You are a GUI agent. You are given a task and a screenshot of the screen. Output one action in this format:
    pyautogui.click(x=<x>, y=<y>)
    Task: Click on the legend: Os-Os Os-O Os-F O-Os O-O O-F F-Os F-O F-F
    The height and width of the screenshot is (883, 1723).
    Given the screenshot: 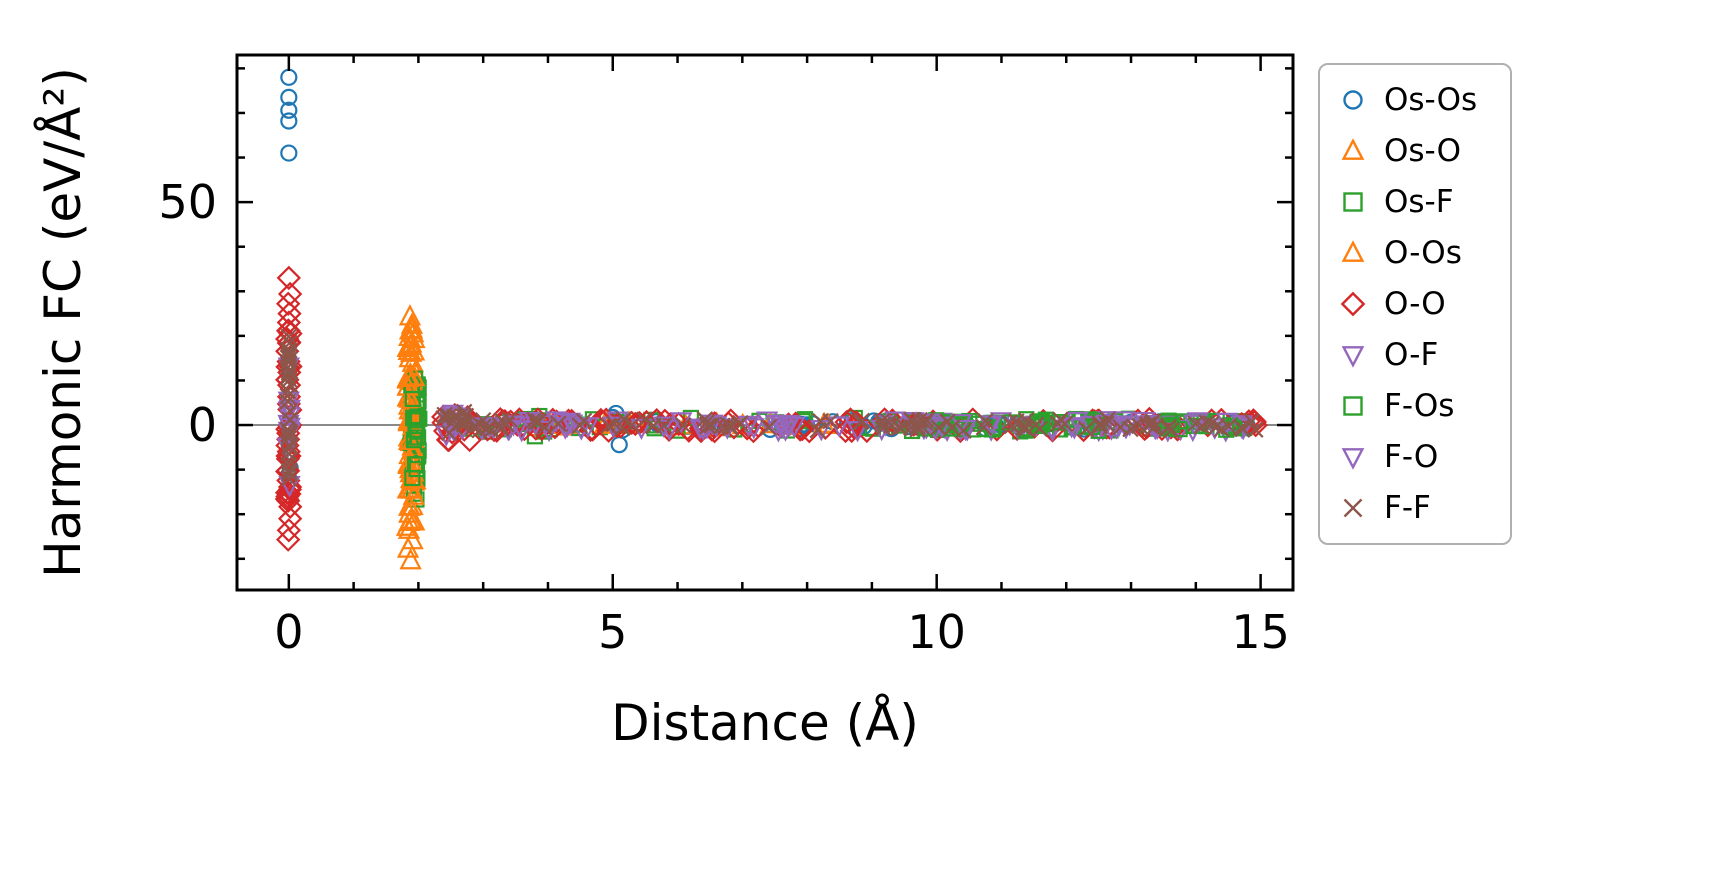 What is the action you would take?
    pyautogui.click(x=1415, y=304)
    